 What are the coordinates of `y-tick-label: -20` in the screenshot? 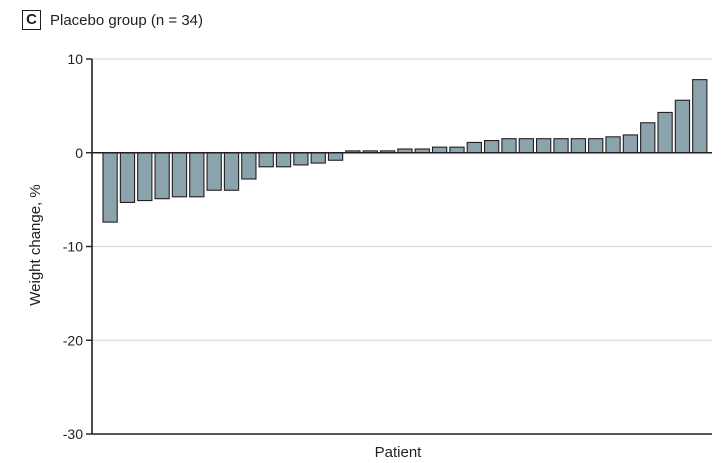 It's located at (73, 340).